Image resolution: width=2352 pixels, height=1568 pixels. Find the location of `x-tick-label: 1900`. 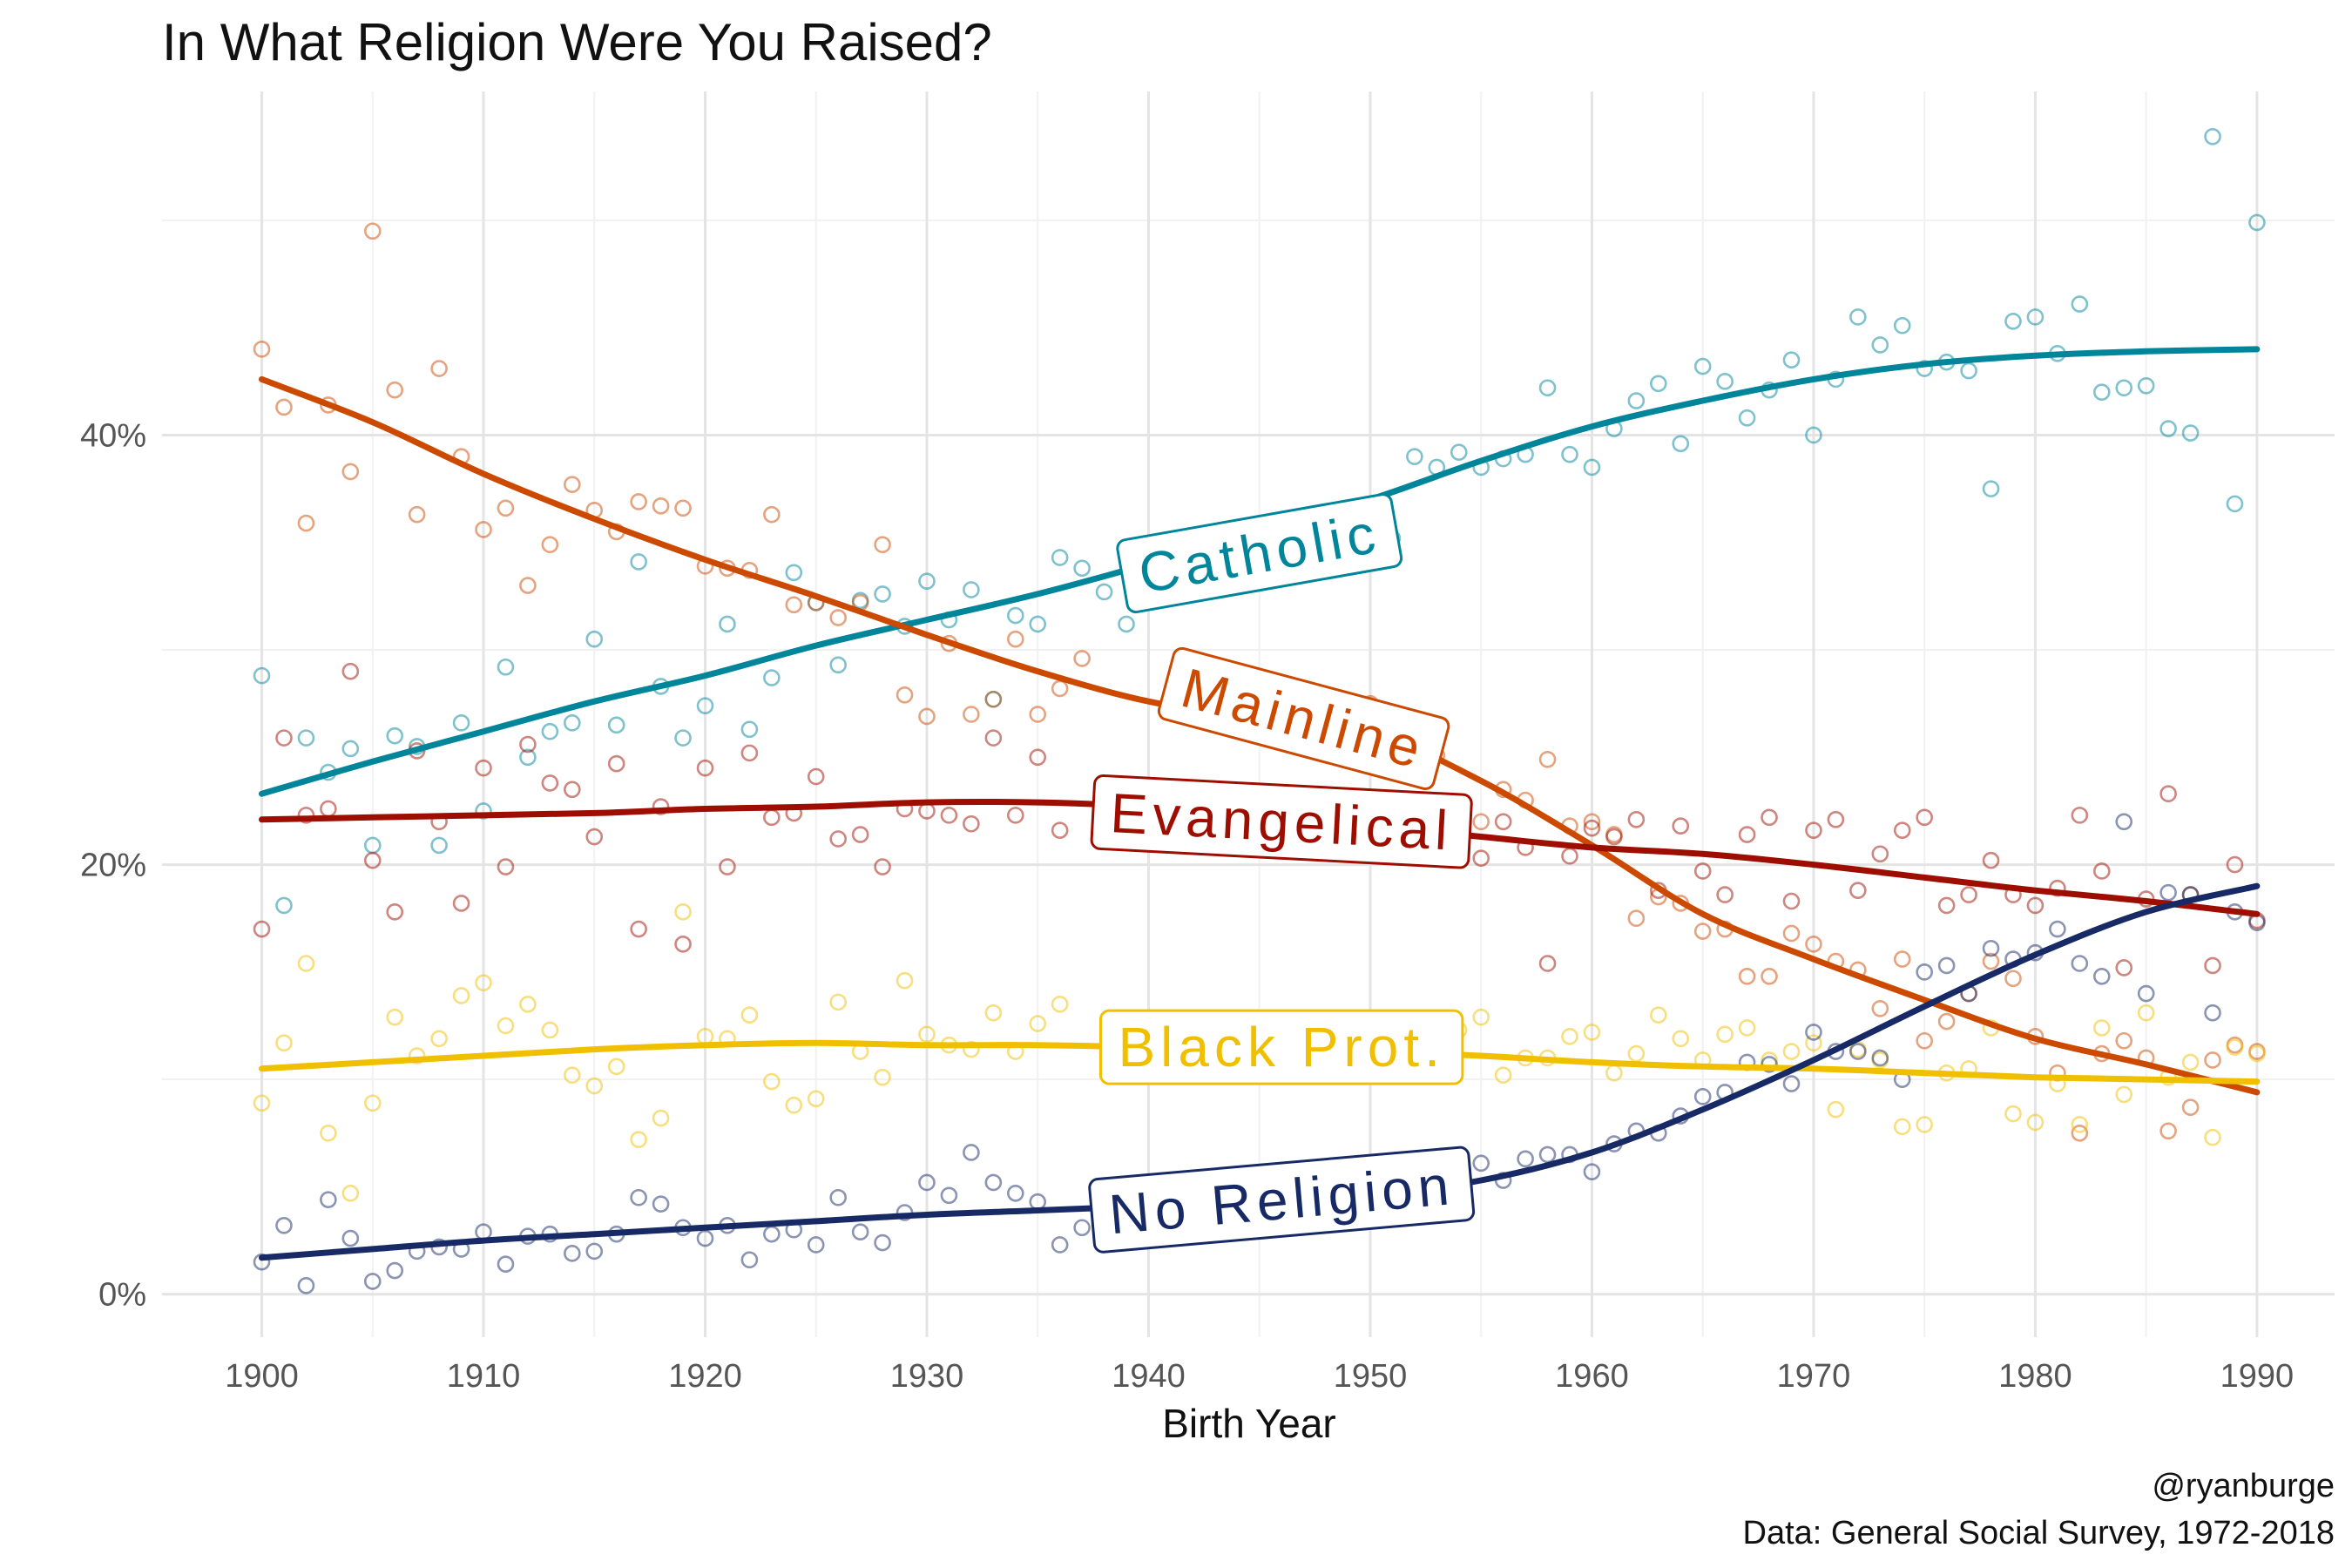

x-tick-label: 1900 is located at coordinates (262, 1376).